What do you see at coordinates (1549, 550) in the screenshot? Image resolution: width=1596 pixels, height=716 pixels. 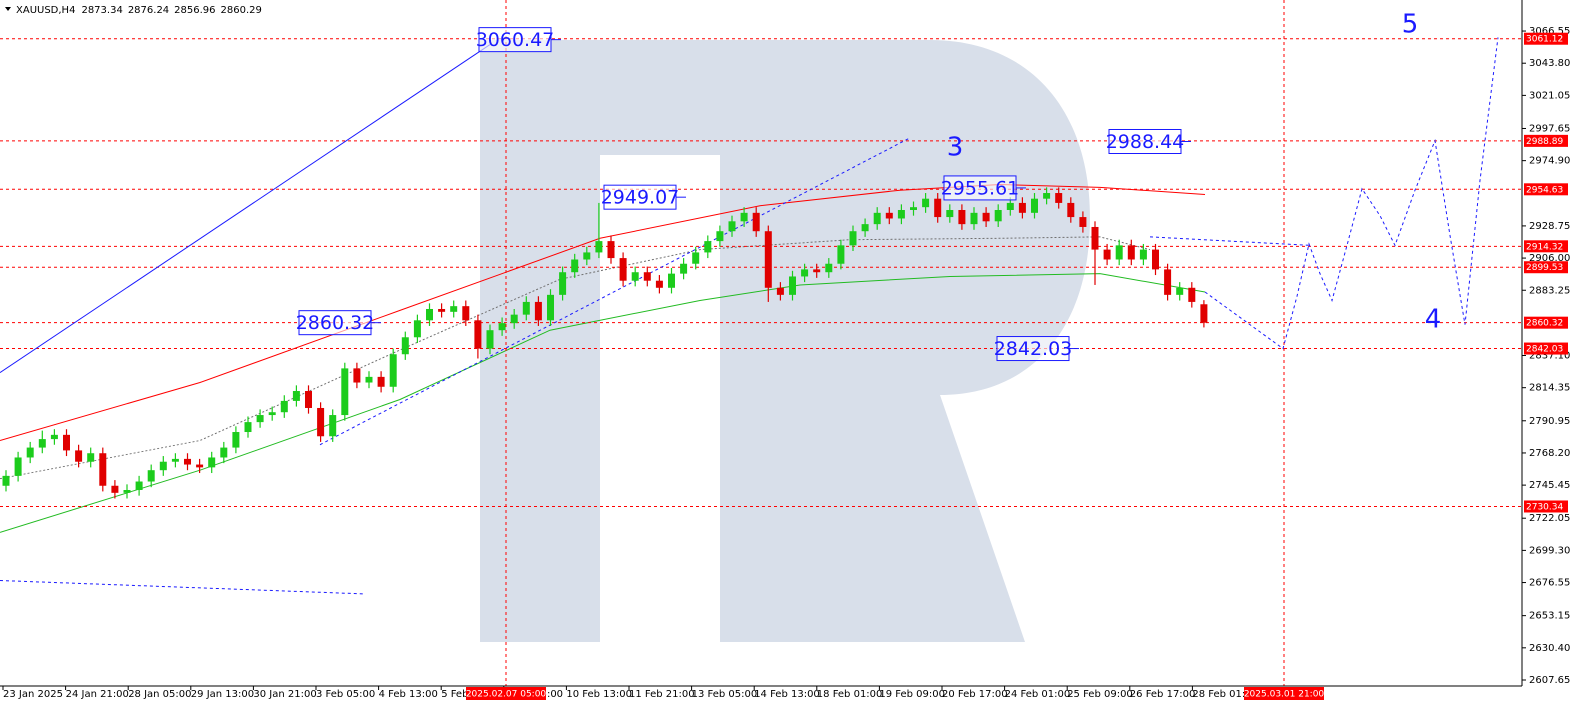 I see `y-tick-label: 2699.30` at bounding box center [1549, 550].